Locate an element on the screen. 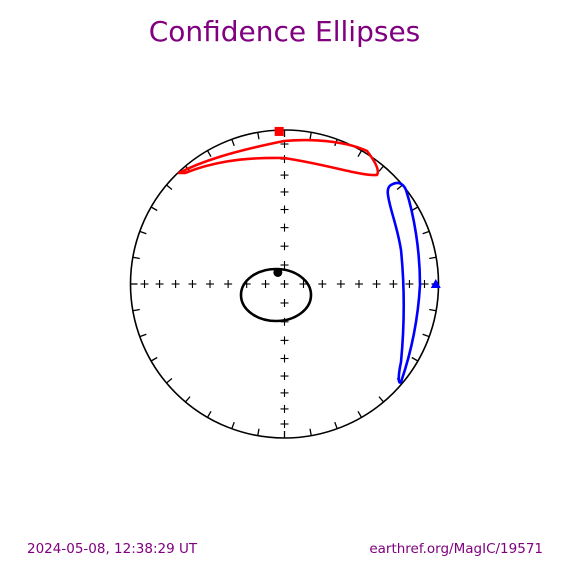  mean-marker-blue is located at coordinates (435, 283).